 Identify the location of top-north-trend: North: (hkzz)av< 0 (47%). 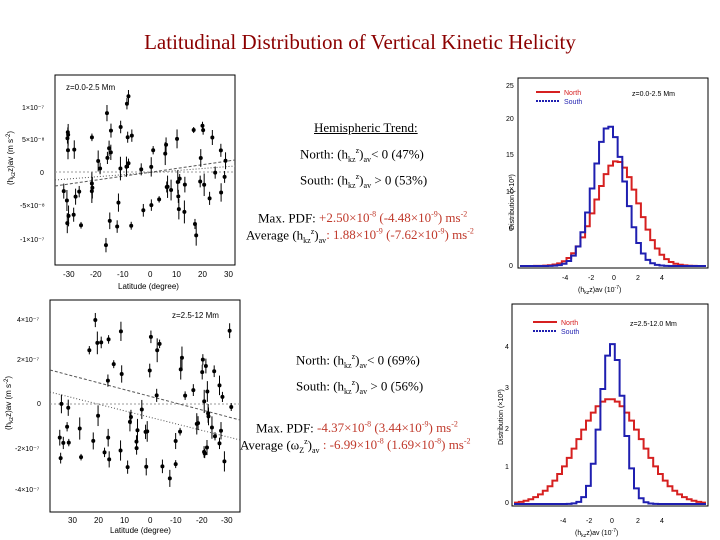
(362, 155).